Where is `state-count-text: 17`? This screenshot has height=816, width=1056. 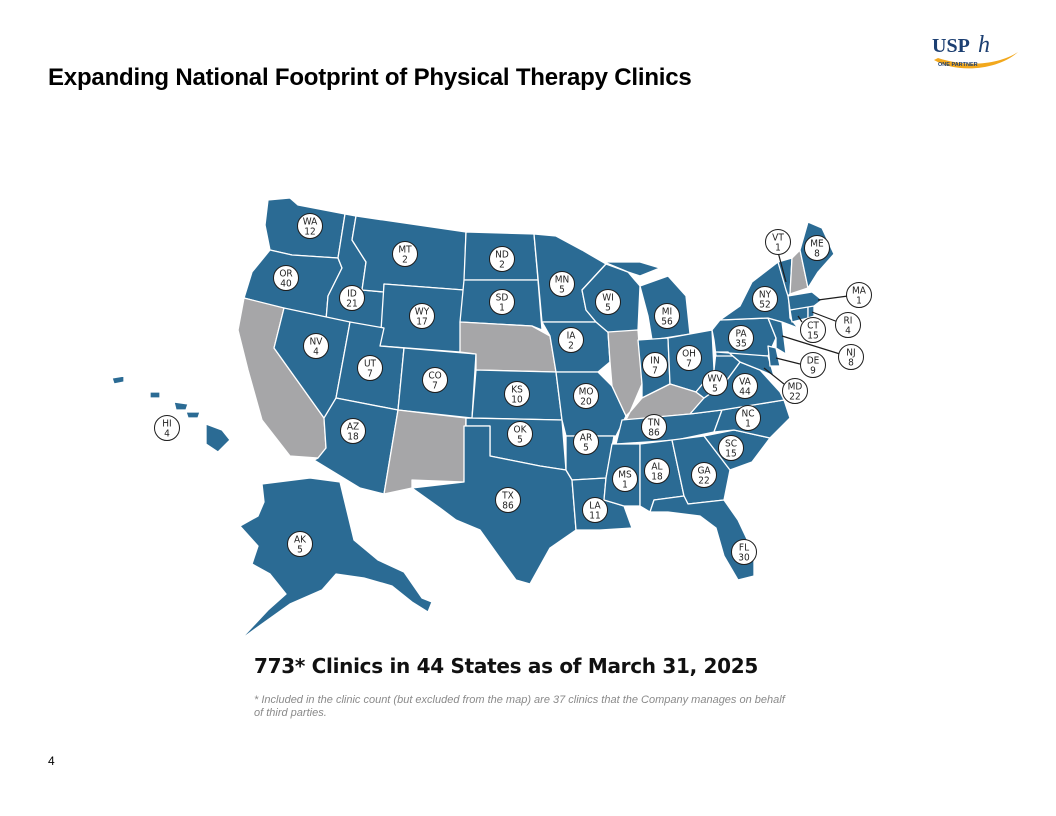
state-count-text: 17 is located at coordinates (421, 322).